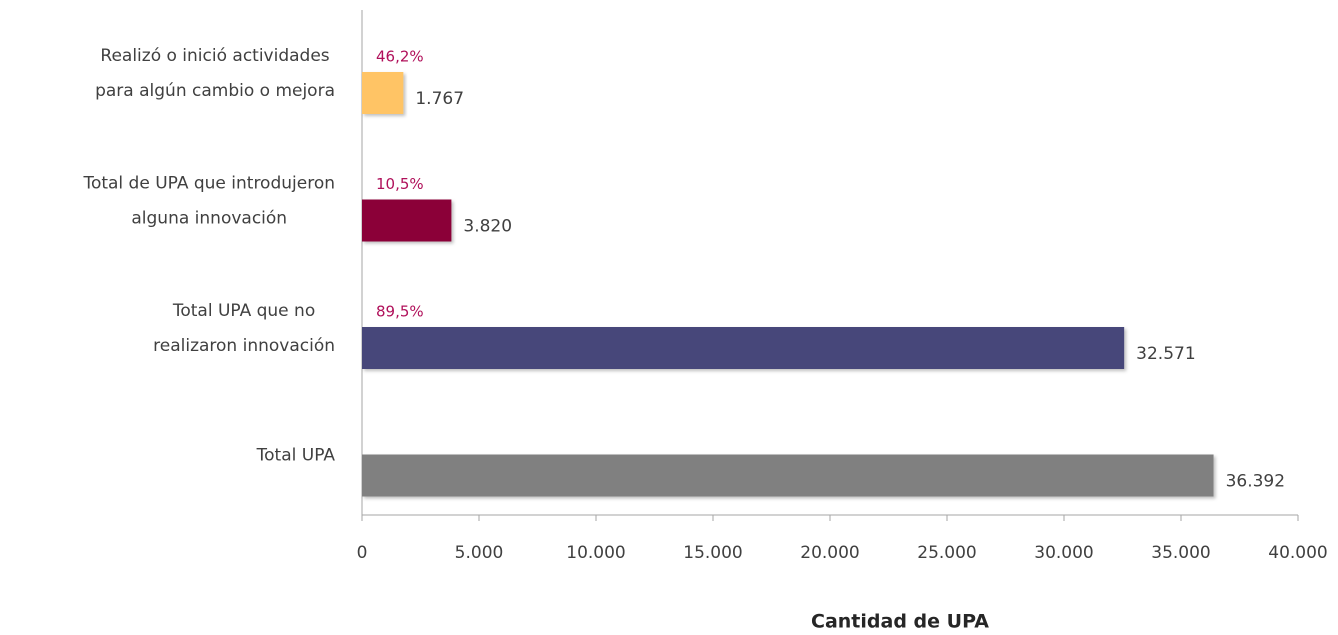  What do you see at coordinates (595, 553) in the screenshot?
I see `x-tick-label: 10.000` at bounding box center [595, 553].